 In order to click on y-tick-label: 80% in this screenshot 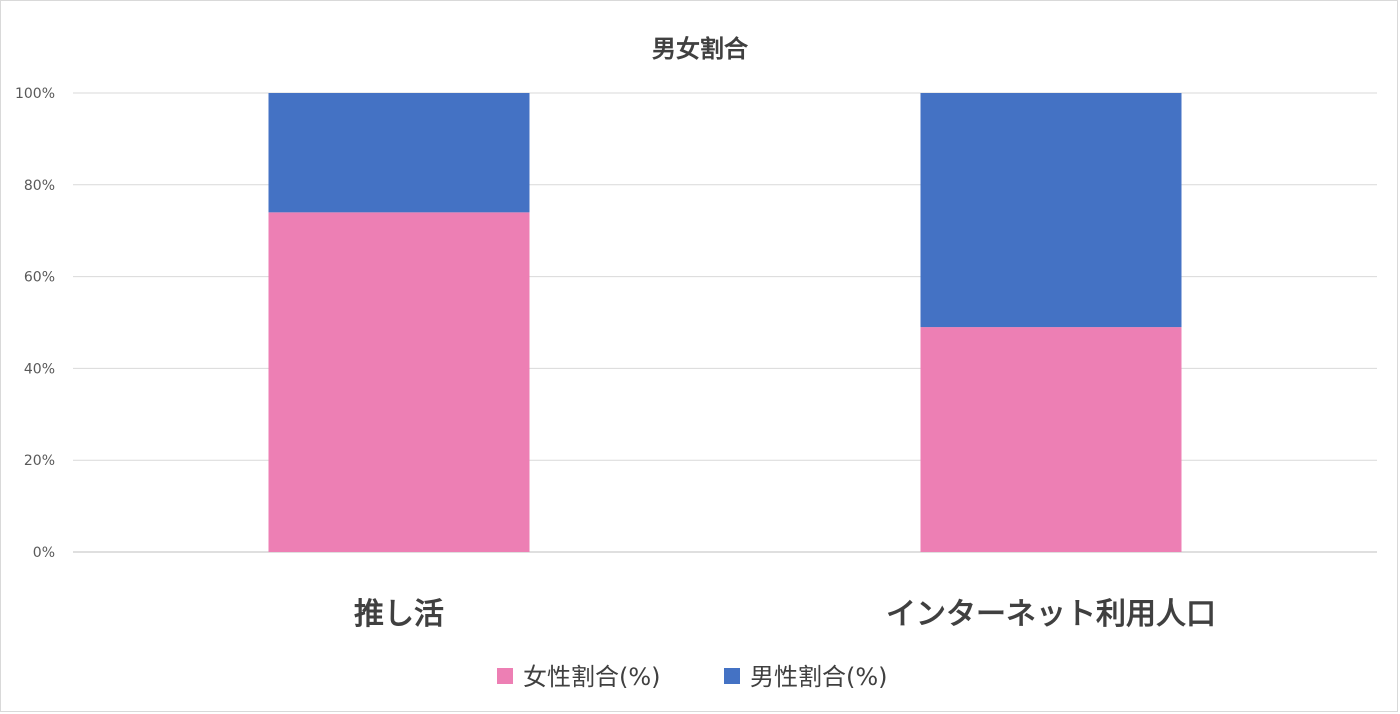, I will do `click(39, 186)`.